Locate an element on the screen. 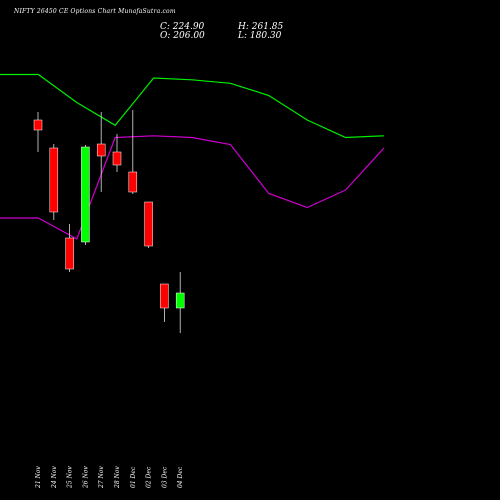  low-value: 180.30 is located at coordinates (265, 36).